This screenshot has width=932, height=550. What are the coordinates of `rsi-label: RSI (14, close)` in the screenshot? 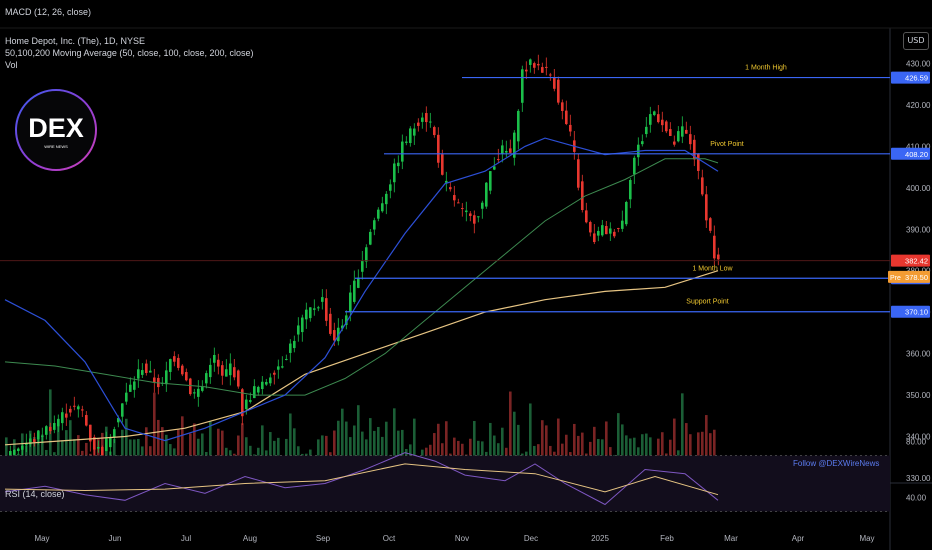 It's located at (35, 494).